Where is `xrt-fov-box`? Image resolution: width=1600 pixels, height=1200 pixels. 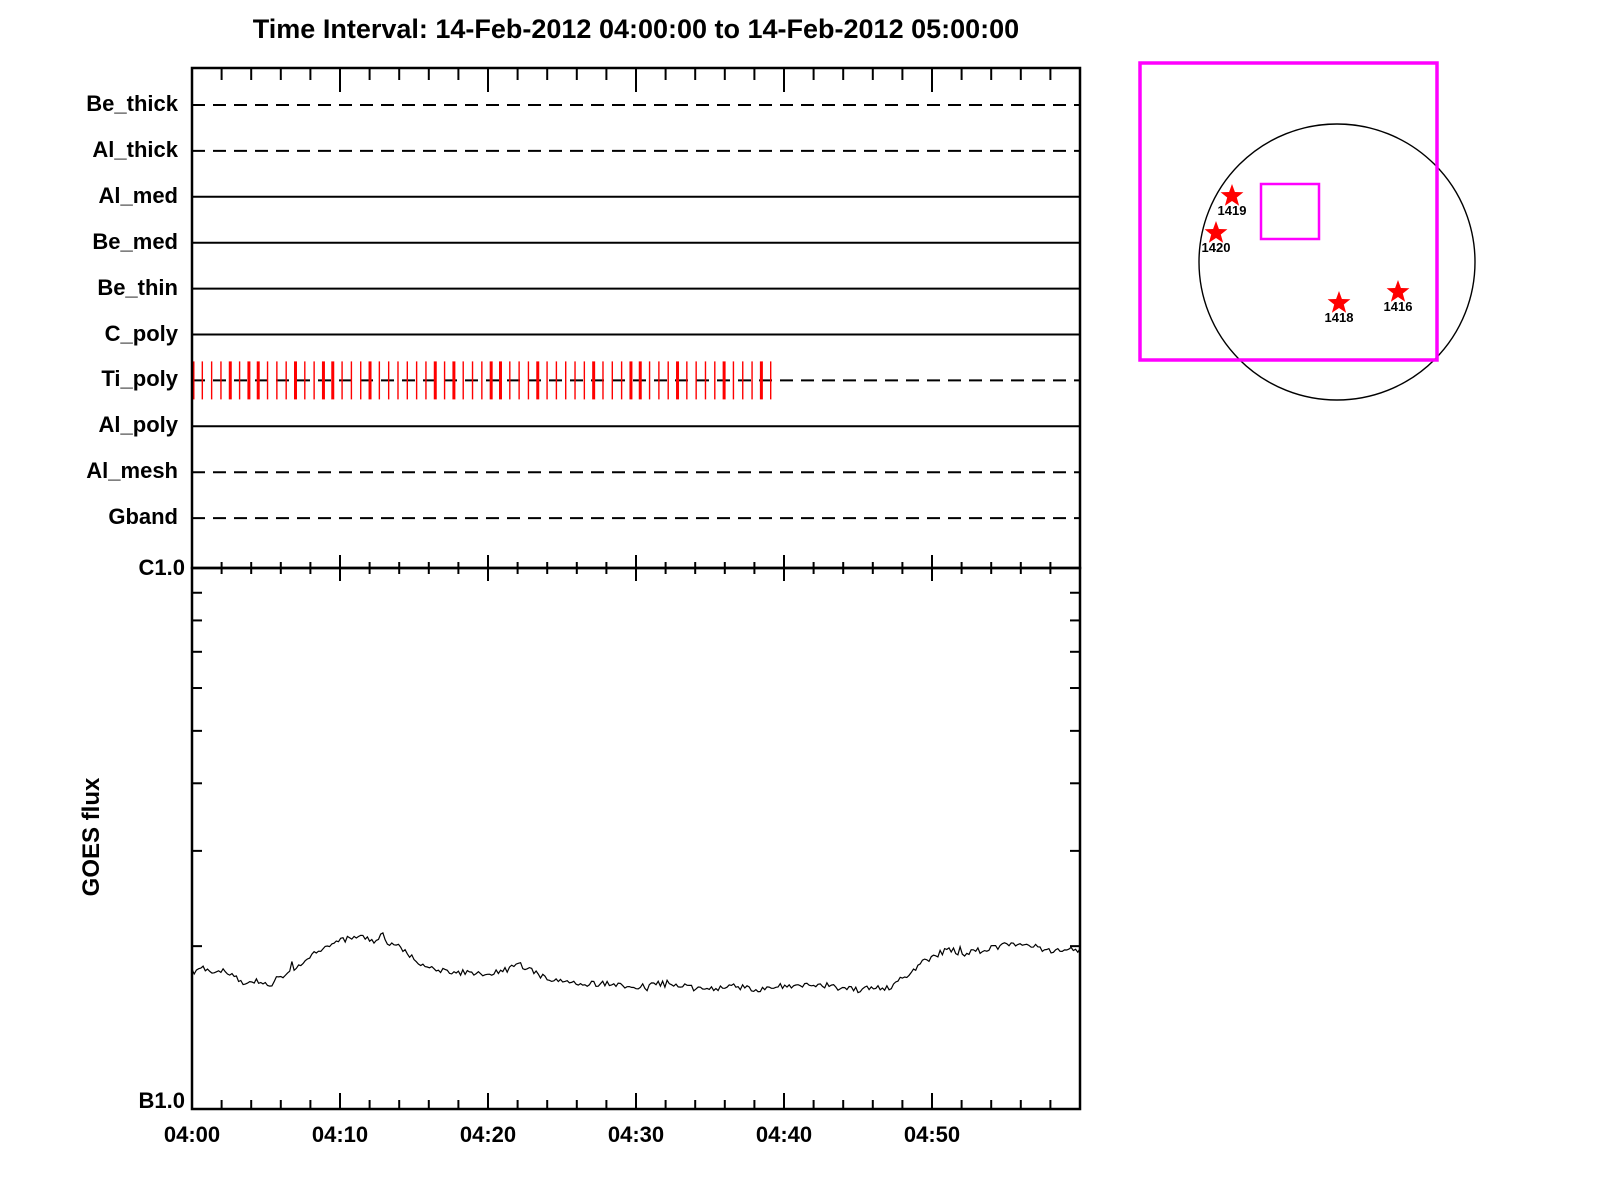
xrt-fov-box is located at coordinates (1288, 211).